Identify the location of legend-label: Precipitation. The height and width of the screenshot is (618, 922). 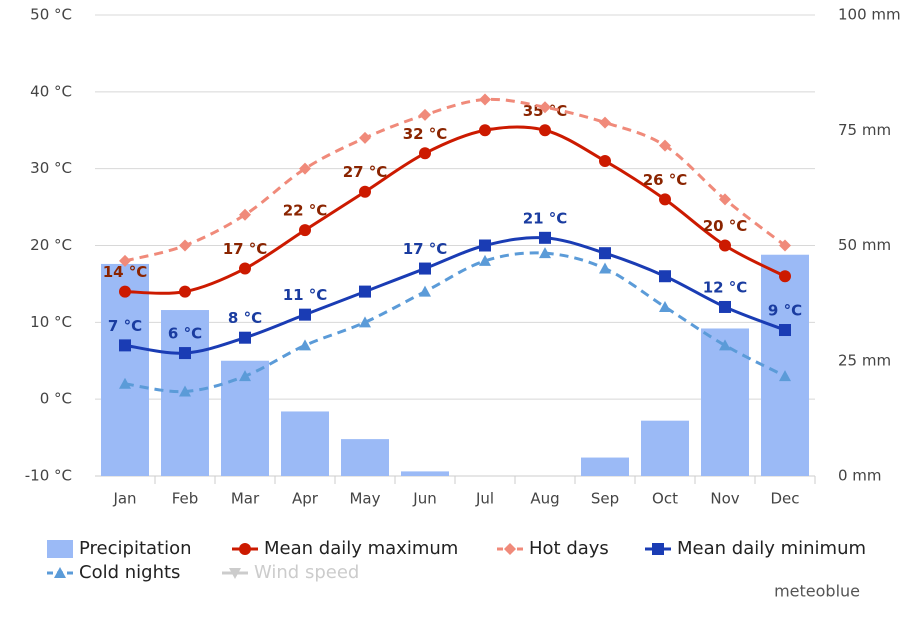
(135, 548).